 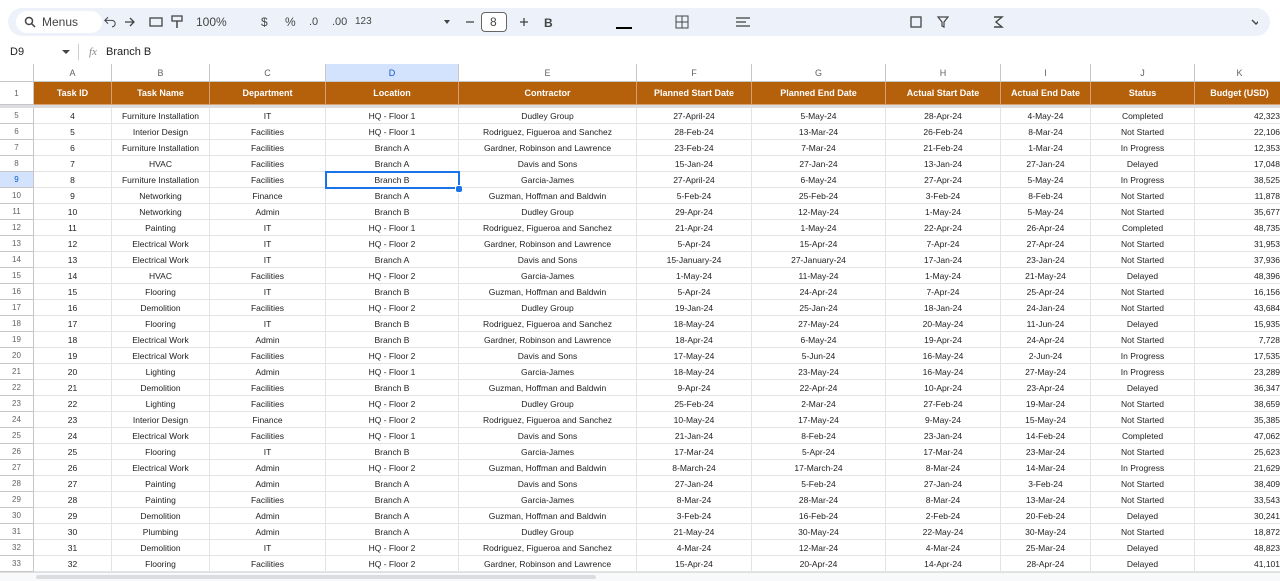 What do you see at coordinates (1046, 404) in the screenshot?
I see `cell: 19-Mar-24` at bounding box center [1046, 404].